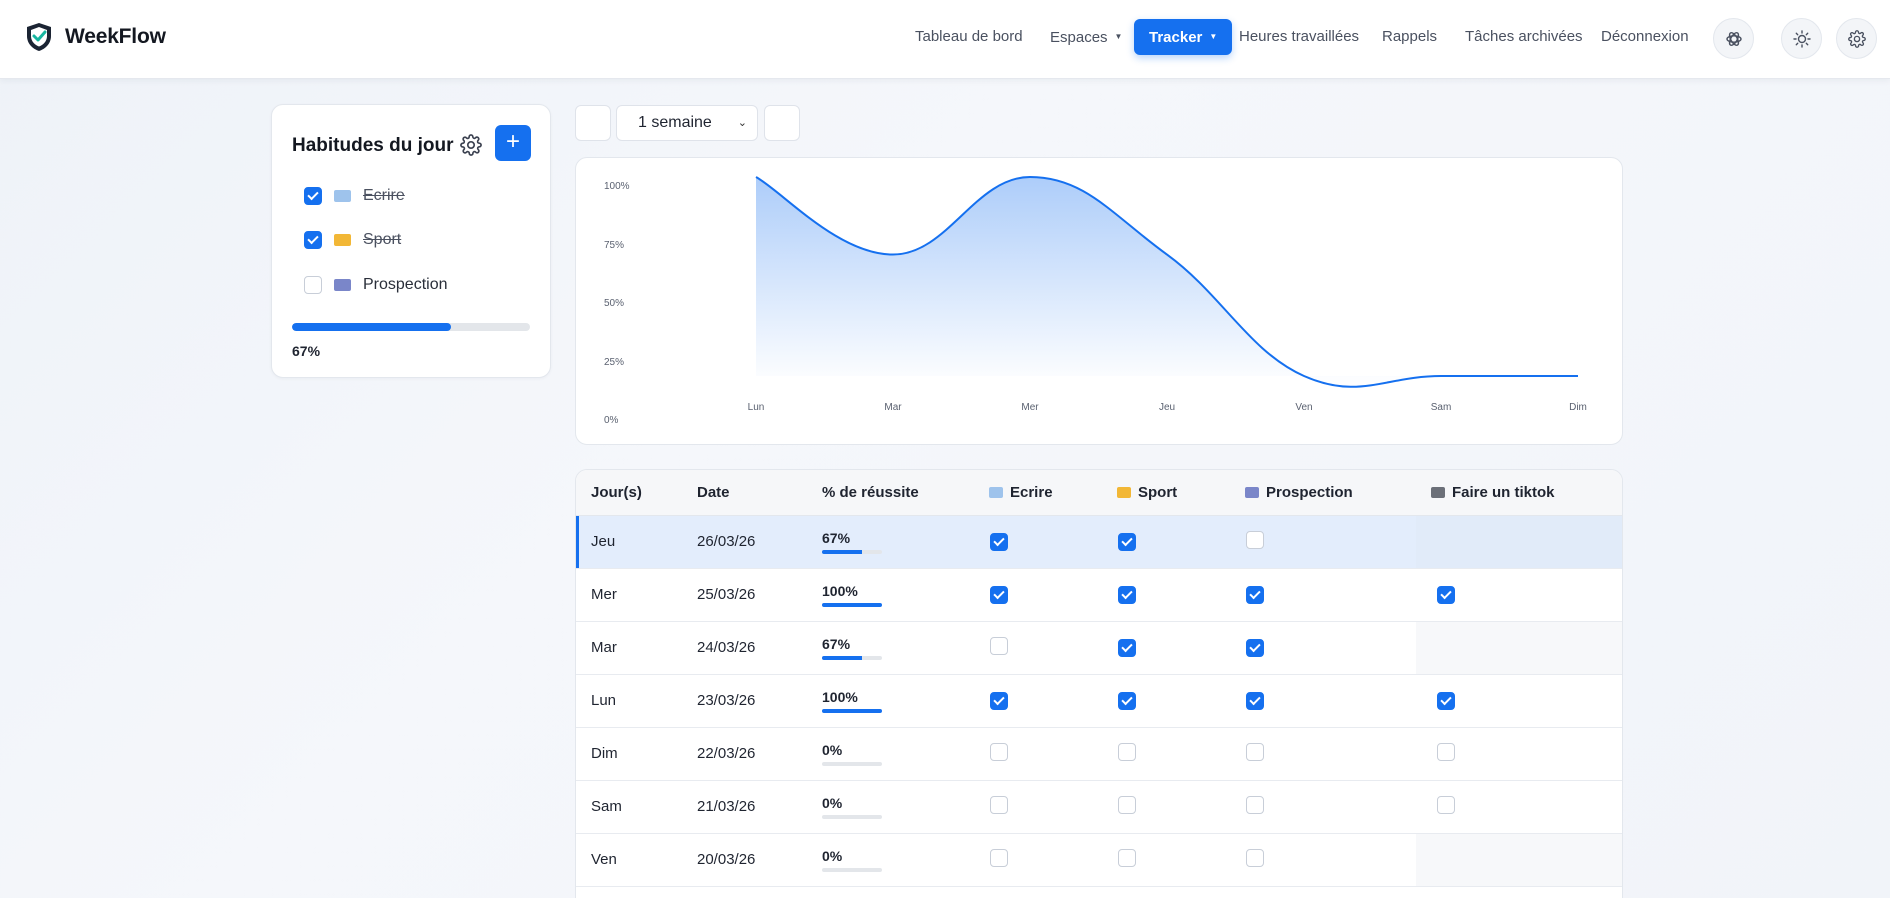 The height and width of the screenshot is (898, 1890). I want to click on rate-text: 0%, so click(832, 749).